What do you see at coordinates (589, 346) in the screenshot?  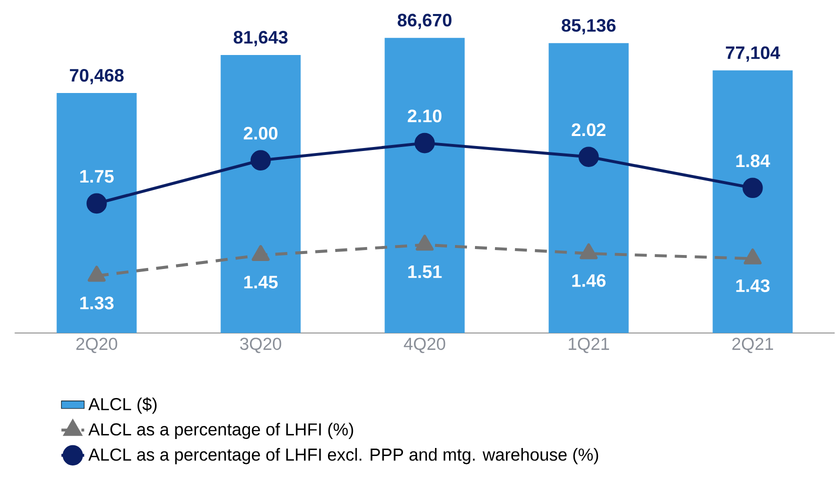 I see `x-tick-label: 1Q21` at bounding box center [589, 346].